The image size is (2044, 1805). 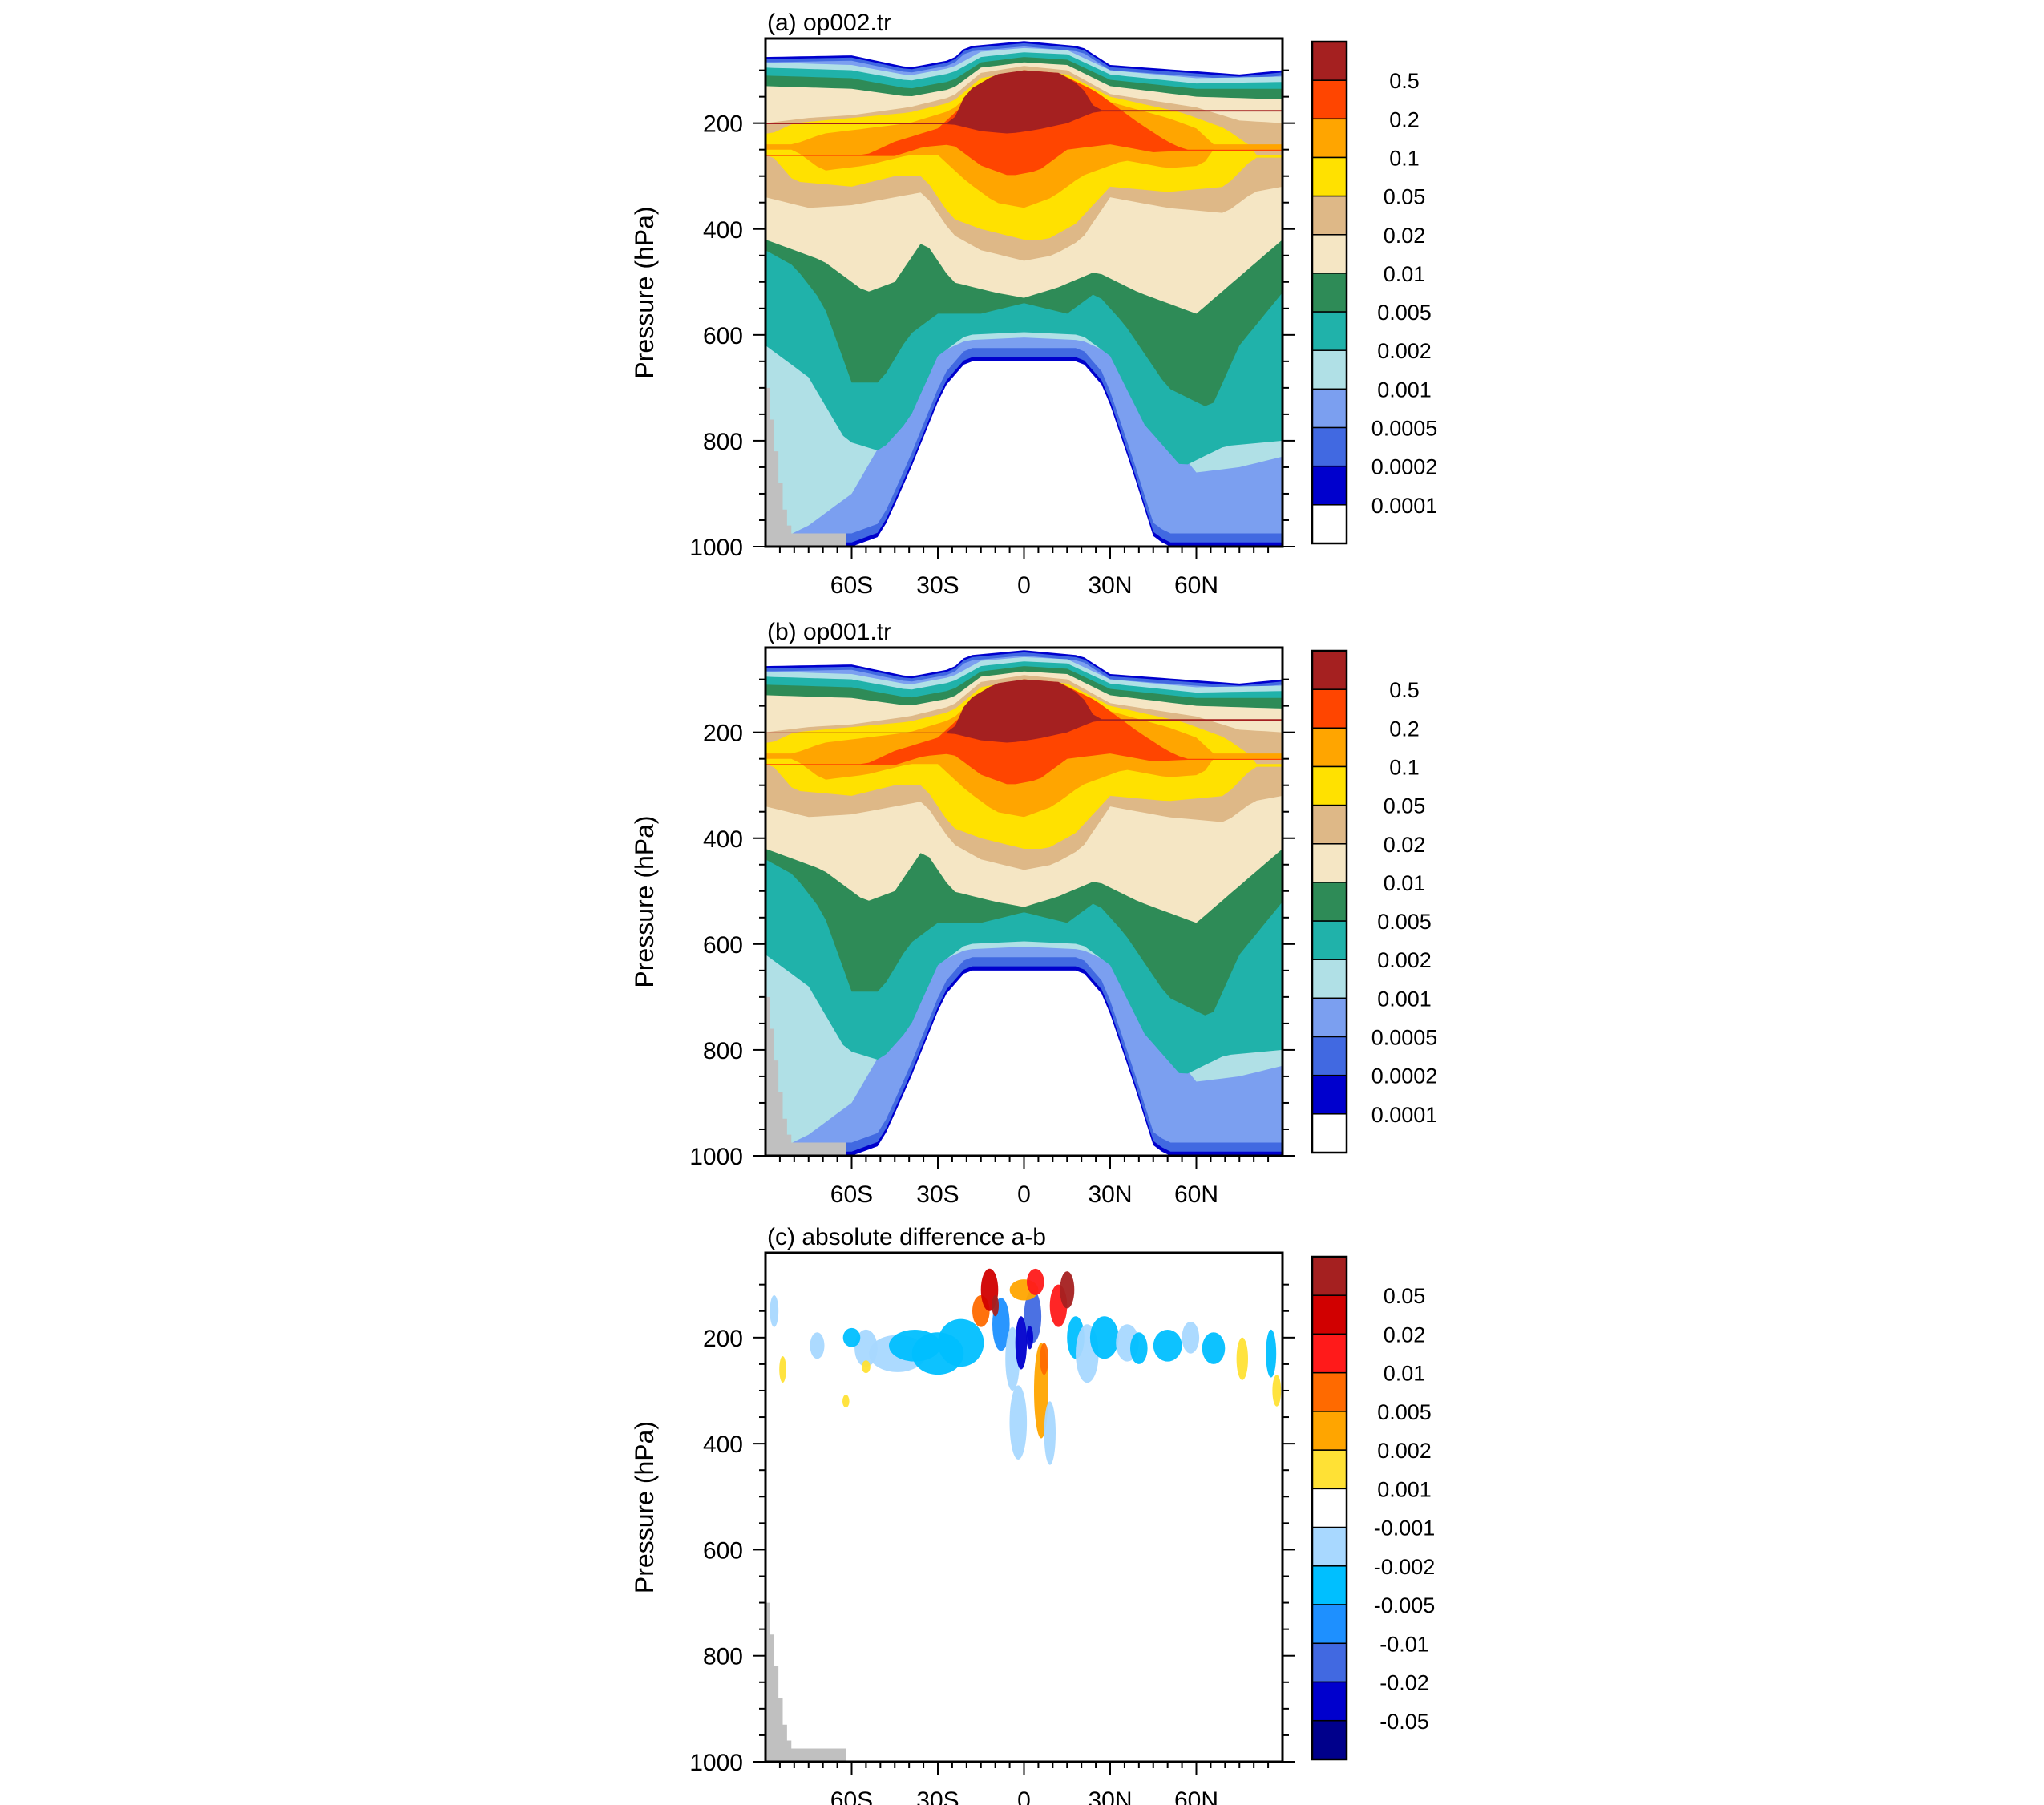 I want to click on colorbar-frame, so click(x=1329, y=292).